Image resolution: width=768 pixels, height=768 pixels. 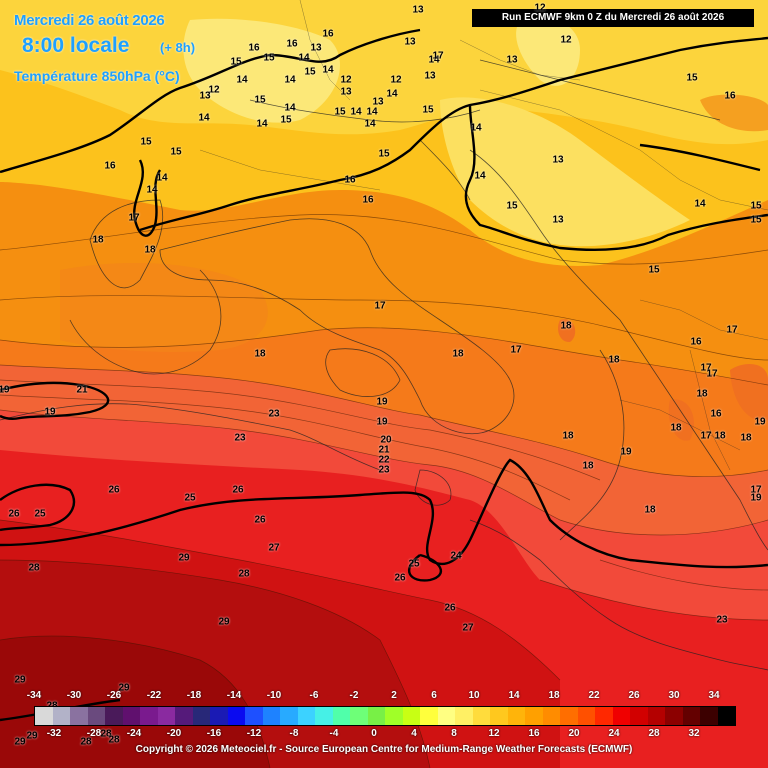 I want to click on legend-tick-label: 32, so click(x=694, y=733).